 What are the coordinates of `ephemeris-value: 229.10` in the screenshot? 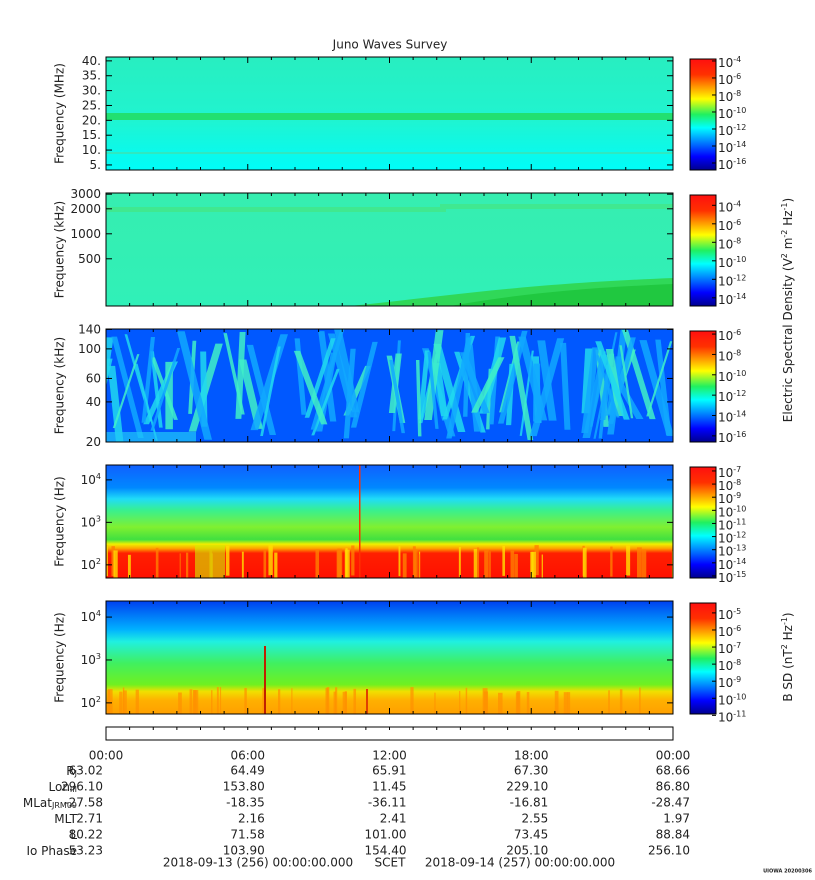 It's located at (527, 787).